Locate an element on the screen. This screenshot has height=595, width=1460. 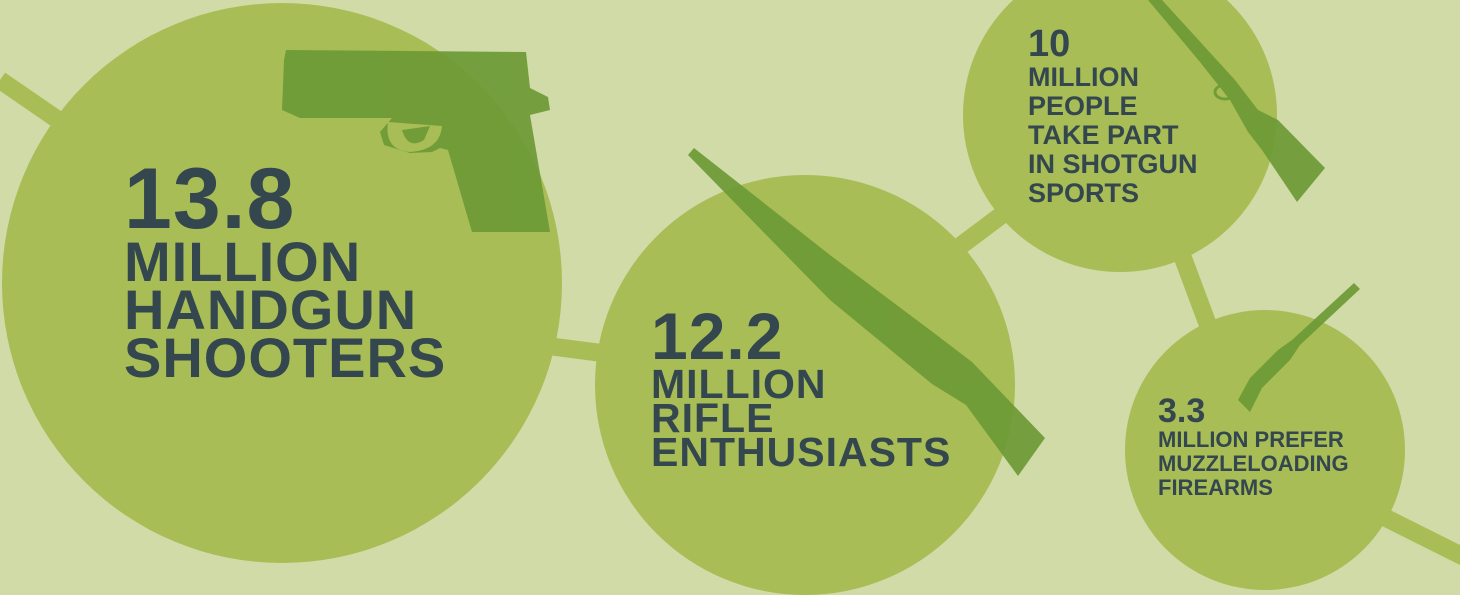
shotgun-line-1: MILLION is located at coordinates (1083, 77).